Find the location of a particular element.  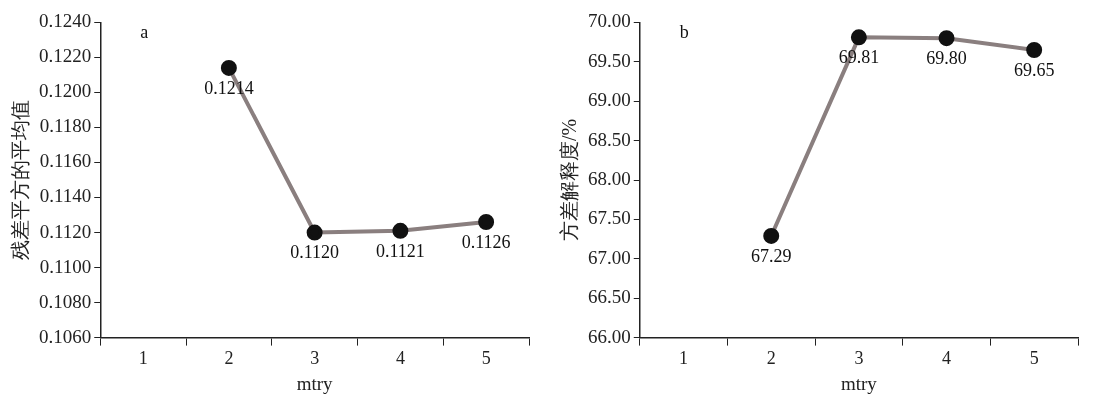

y-tick-label: 66.50 is located at coordinates (609, 297).